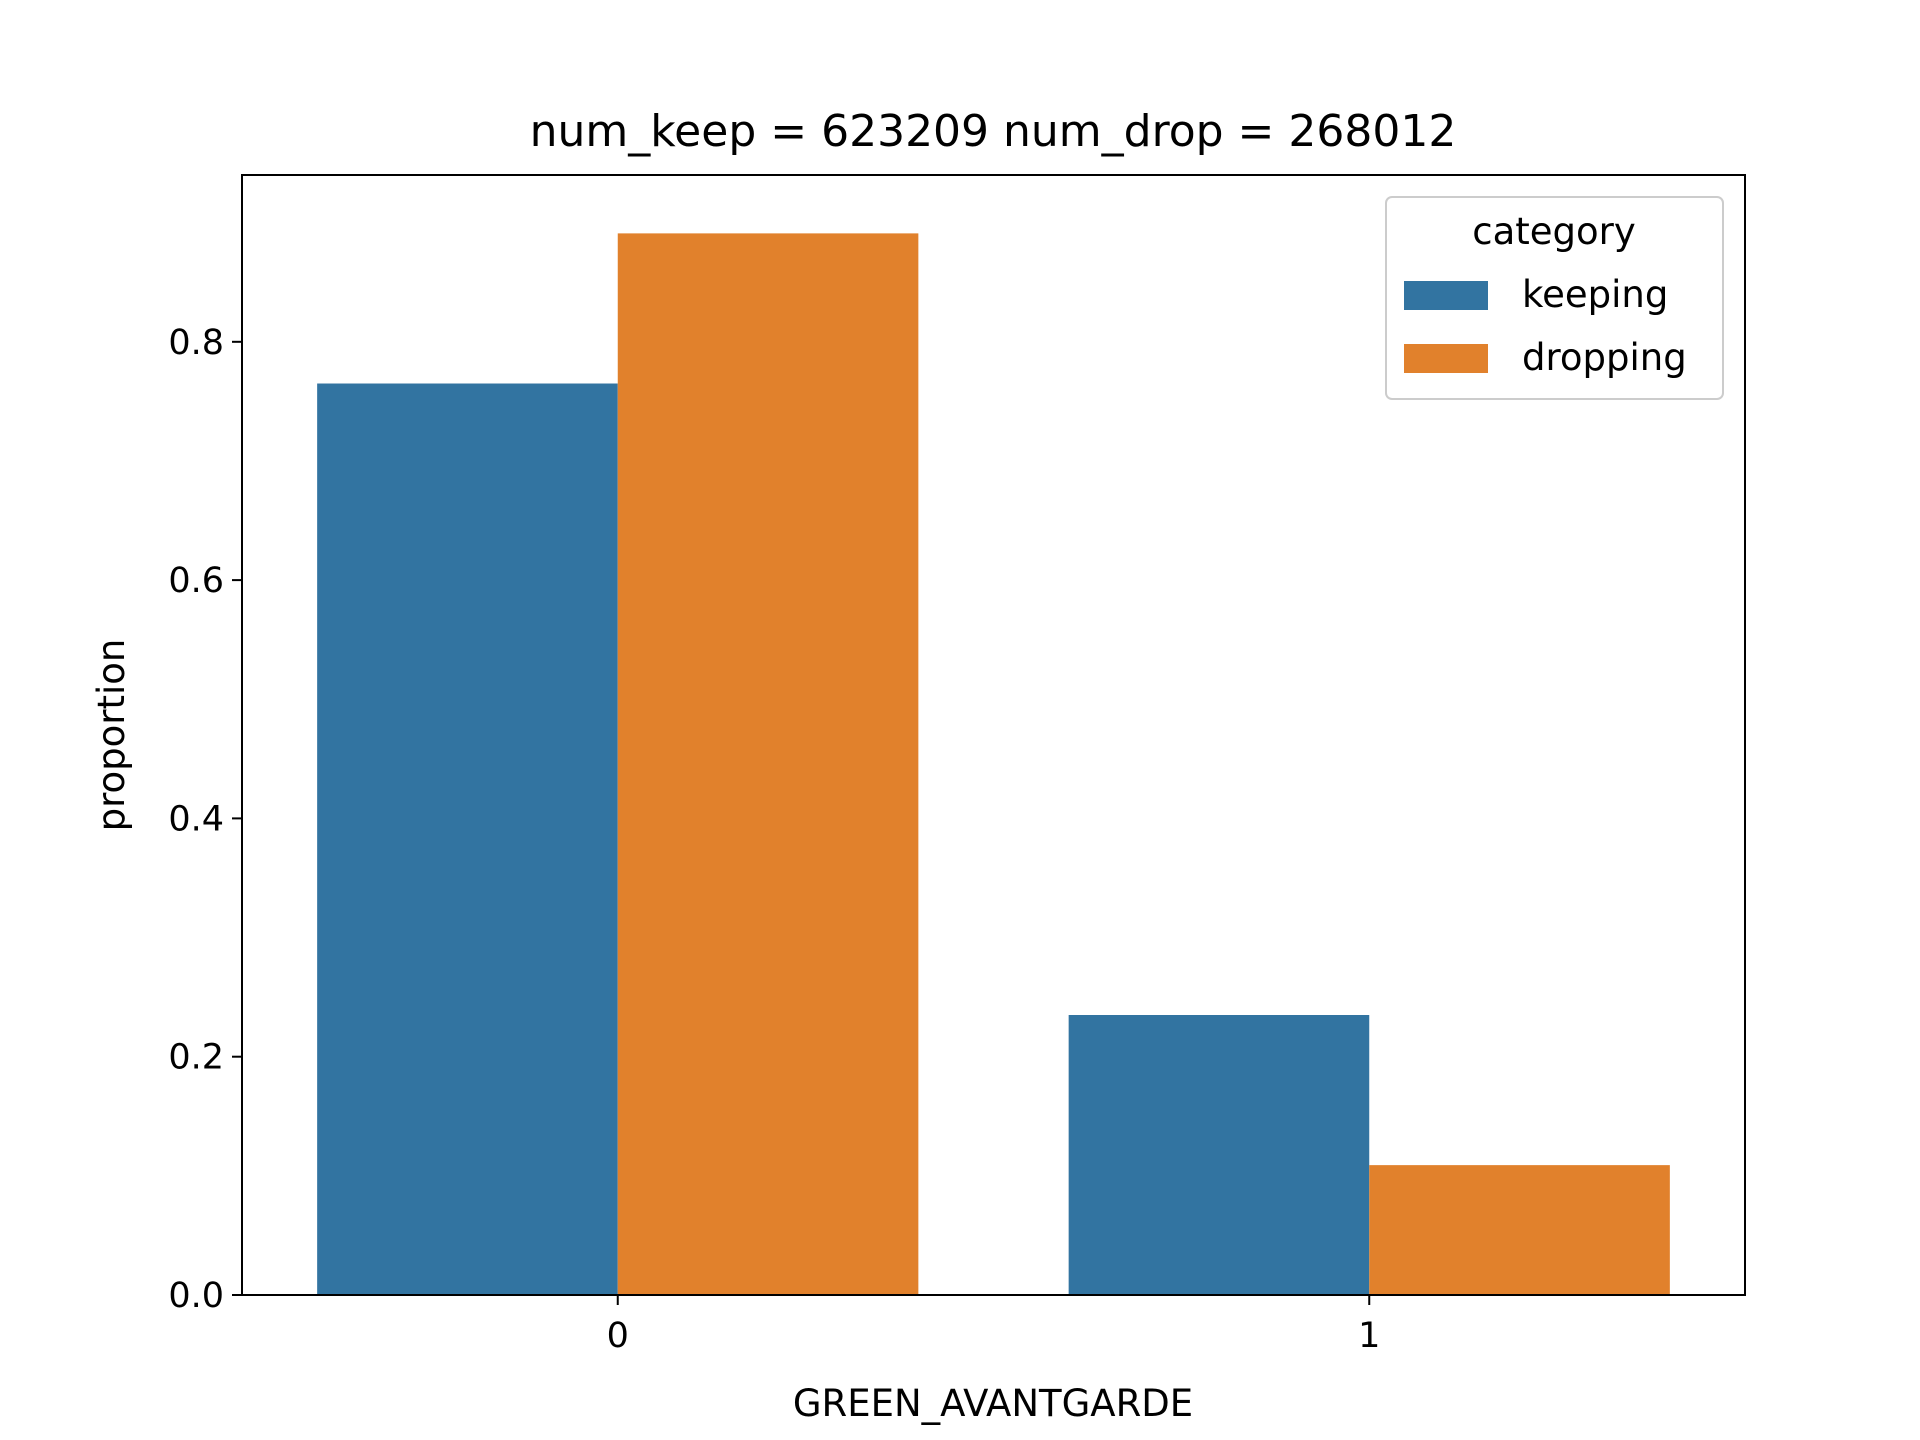 Image resolution: width=1920 pixels, height=1440 pixels. Describe the element at coordinates (993, 1403) in the screenshot. I see `x-axis-label: GREEN_AVANTGARDE` at that location.